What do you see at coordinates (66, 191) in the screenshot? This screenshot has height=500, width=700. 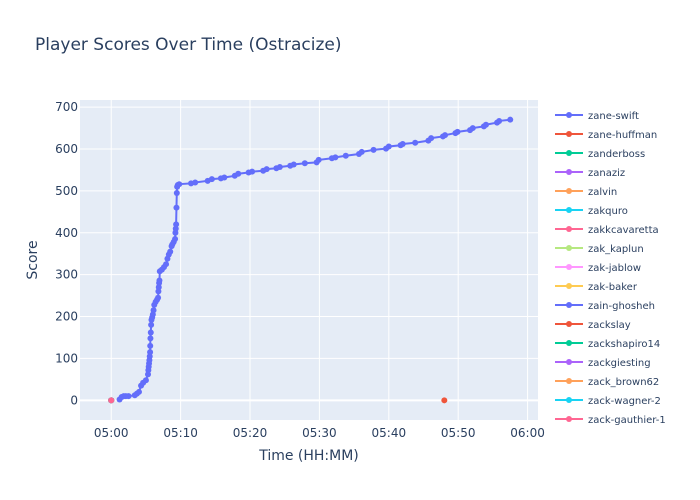 I see `y-tick-label: 500` at bounding box center [66, 191].